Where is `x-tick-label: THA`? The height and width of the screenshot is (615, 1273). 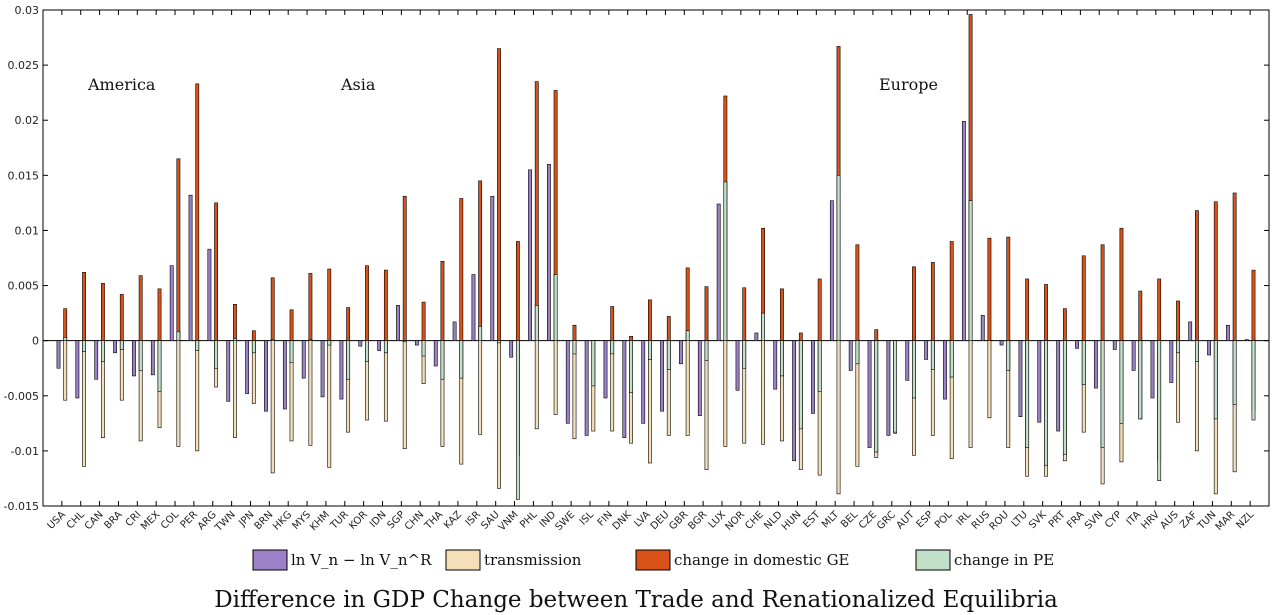
x-tick-label: THA is located at coordinates (433, 520).